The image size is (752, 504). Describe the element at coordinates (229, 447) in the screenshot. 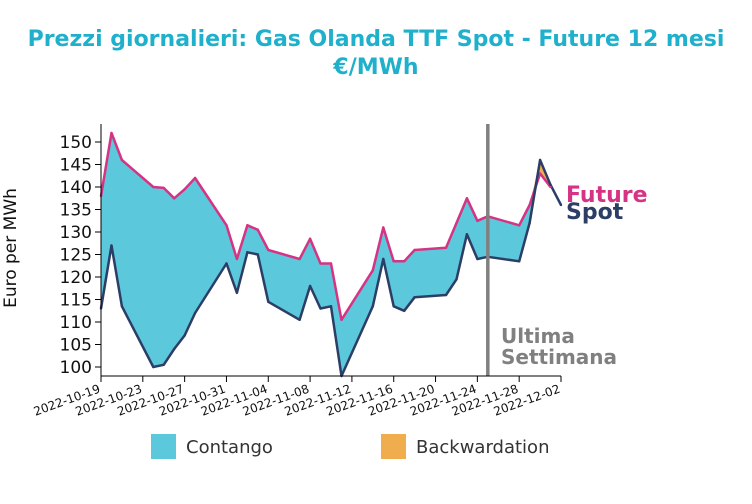

I see `legend-label-contango: Contango` at that location.